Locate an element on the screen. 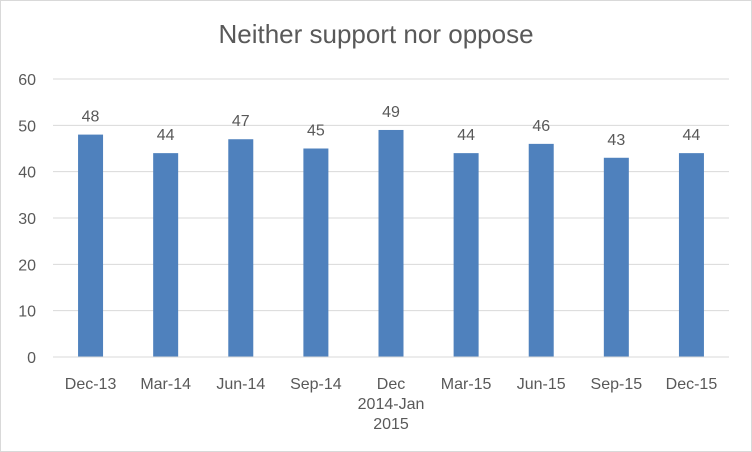  x-tick-label-line: Dec-15 is located at coordinates (692, 384).